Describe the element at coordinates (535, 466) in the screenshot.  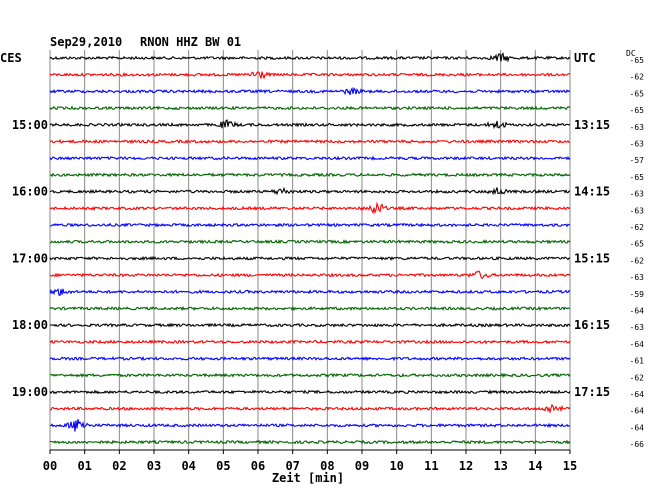
I see `x-tick-label: 14` at that location.